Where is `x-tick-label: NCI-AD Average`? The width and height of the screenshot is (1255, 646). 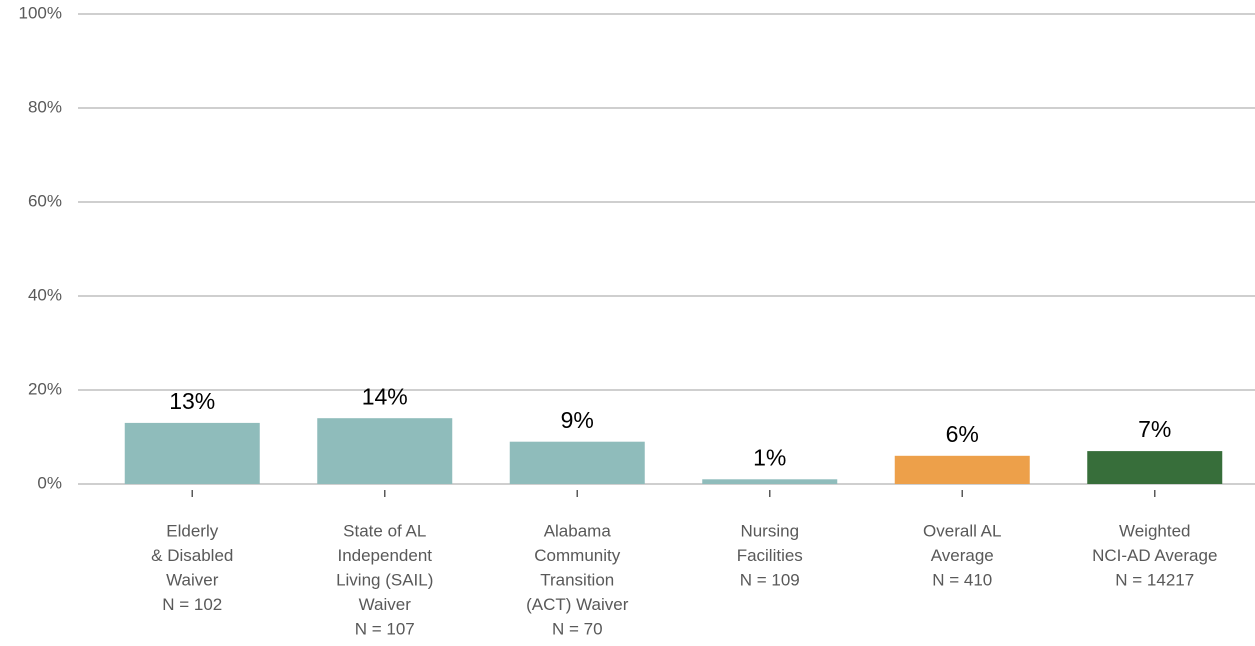
x-tick-label: NCI-AD Average is located at coordinates (1154, 555).